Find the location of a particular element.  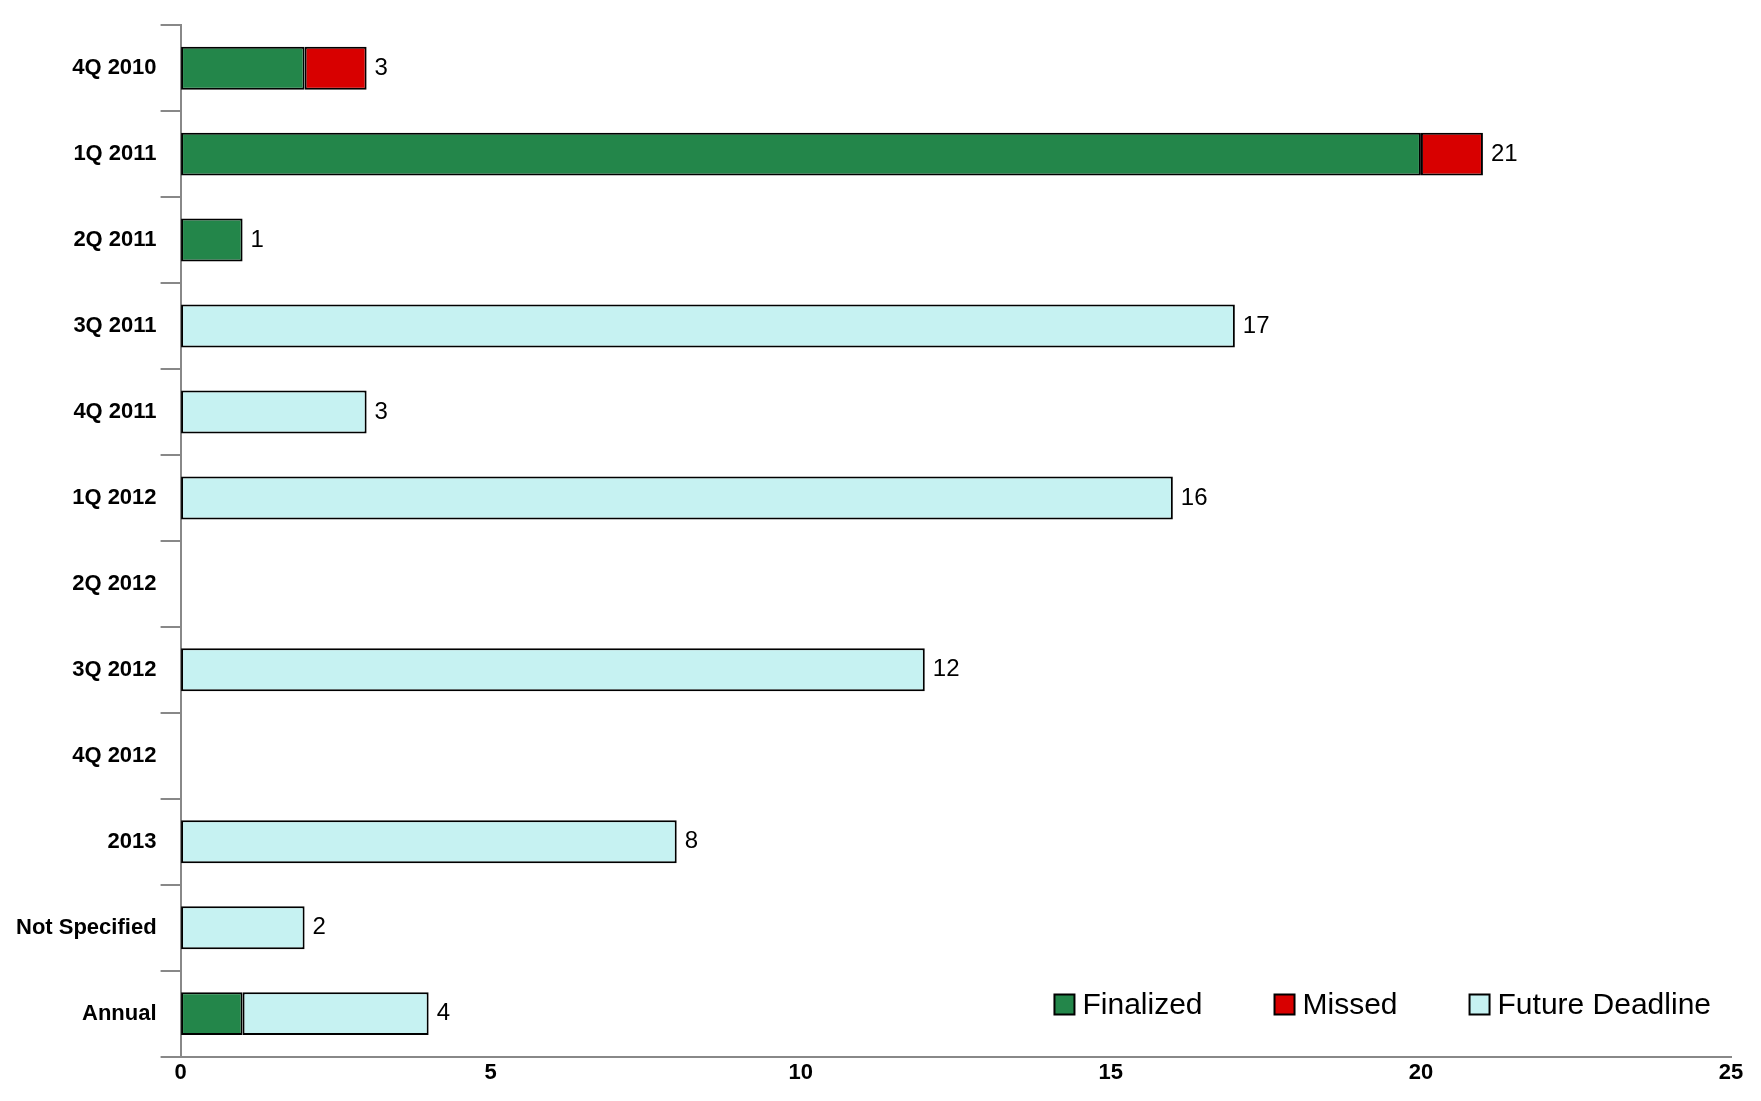

legend-label: Missed is located at coordinates (1350, 1003).